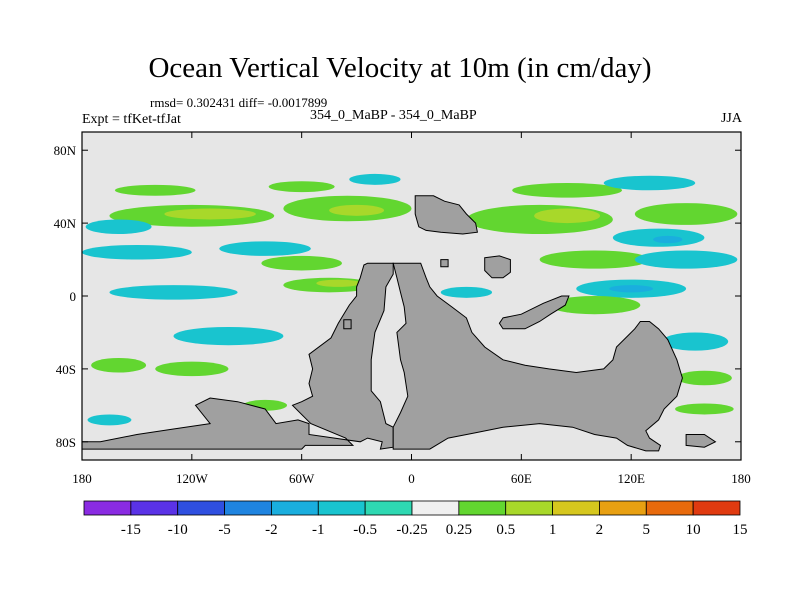  I want to click on band-north-d, so click(649, 183).